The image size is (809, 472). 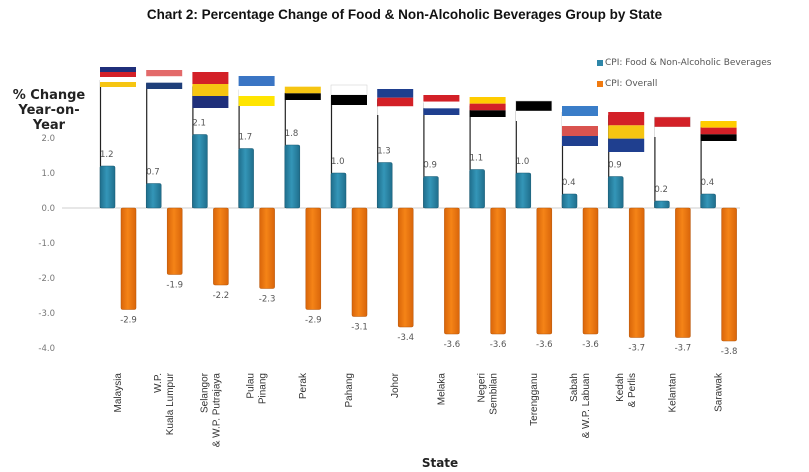 I want to click on data-label-overall: -2.3, so click(x=267, y=300).